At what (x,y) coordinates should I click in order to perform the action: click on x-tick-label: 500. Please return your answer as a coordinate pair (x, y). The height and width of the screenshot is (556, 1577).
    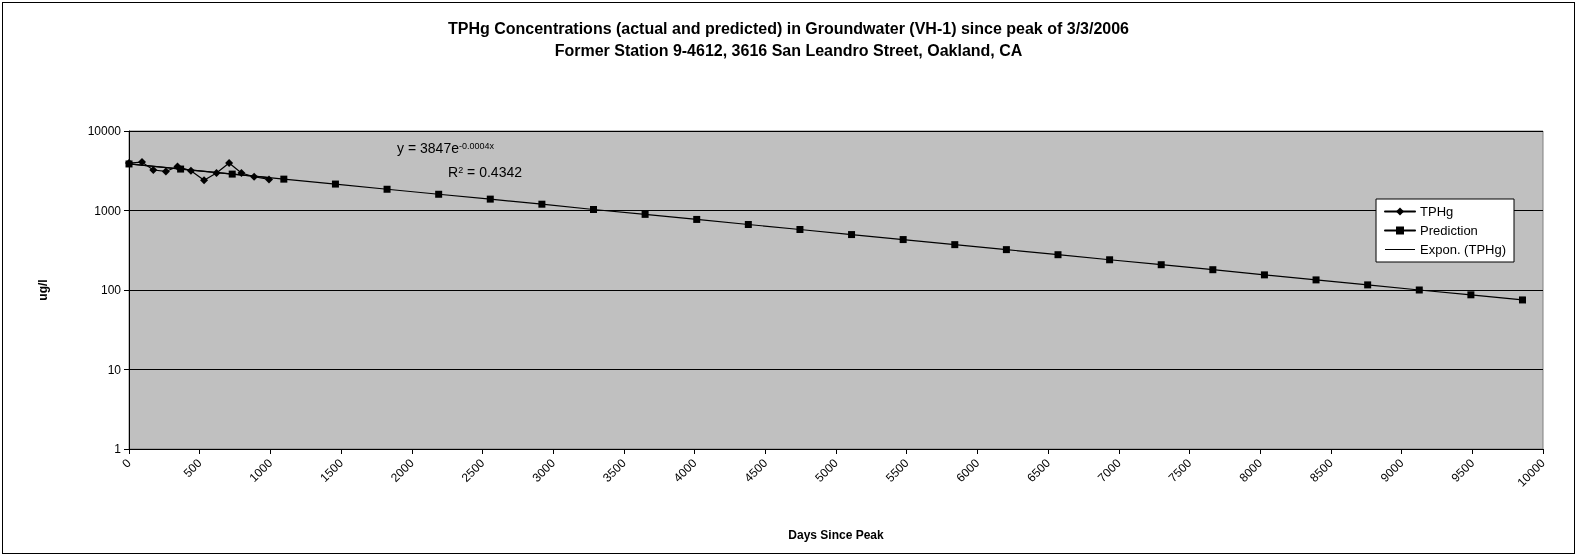
    Looking at the image, I should click on (192, 468).